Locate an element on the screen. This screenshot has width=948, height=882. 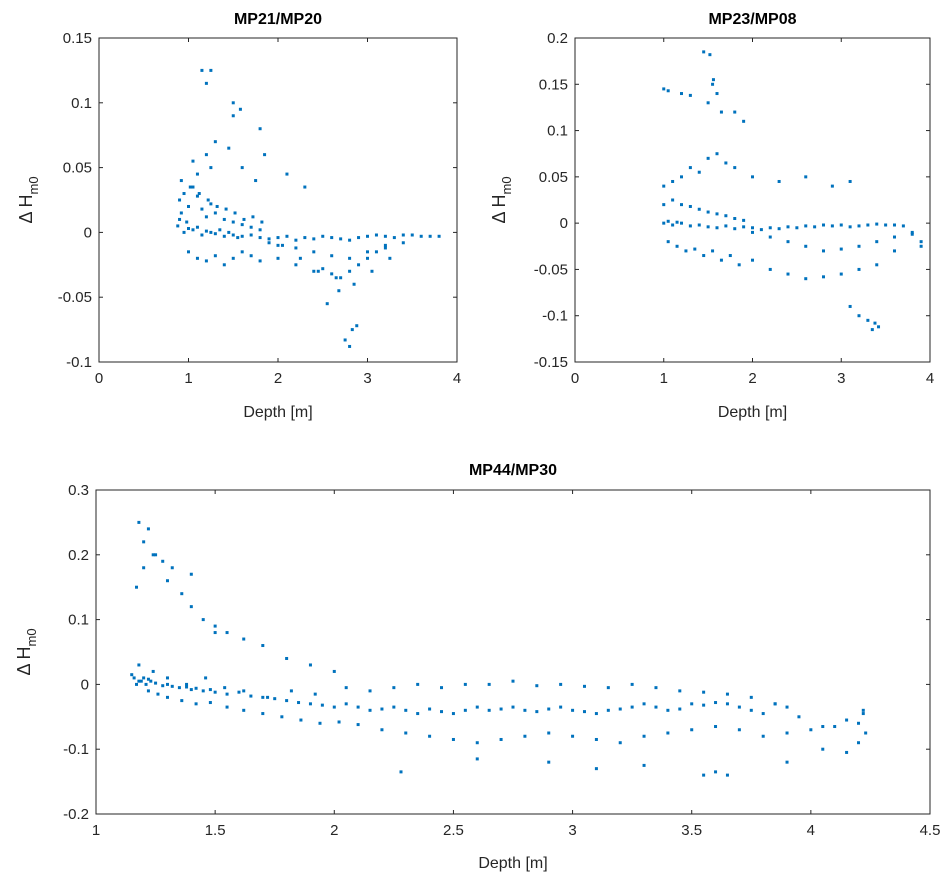
x-axis-label: Depth [m] is located at coordinates (277, 412).